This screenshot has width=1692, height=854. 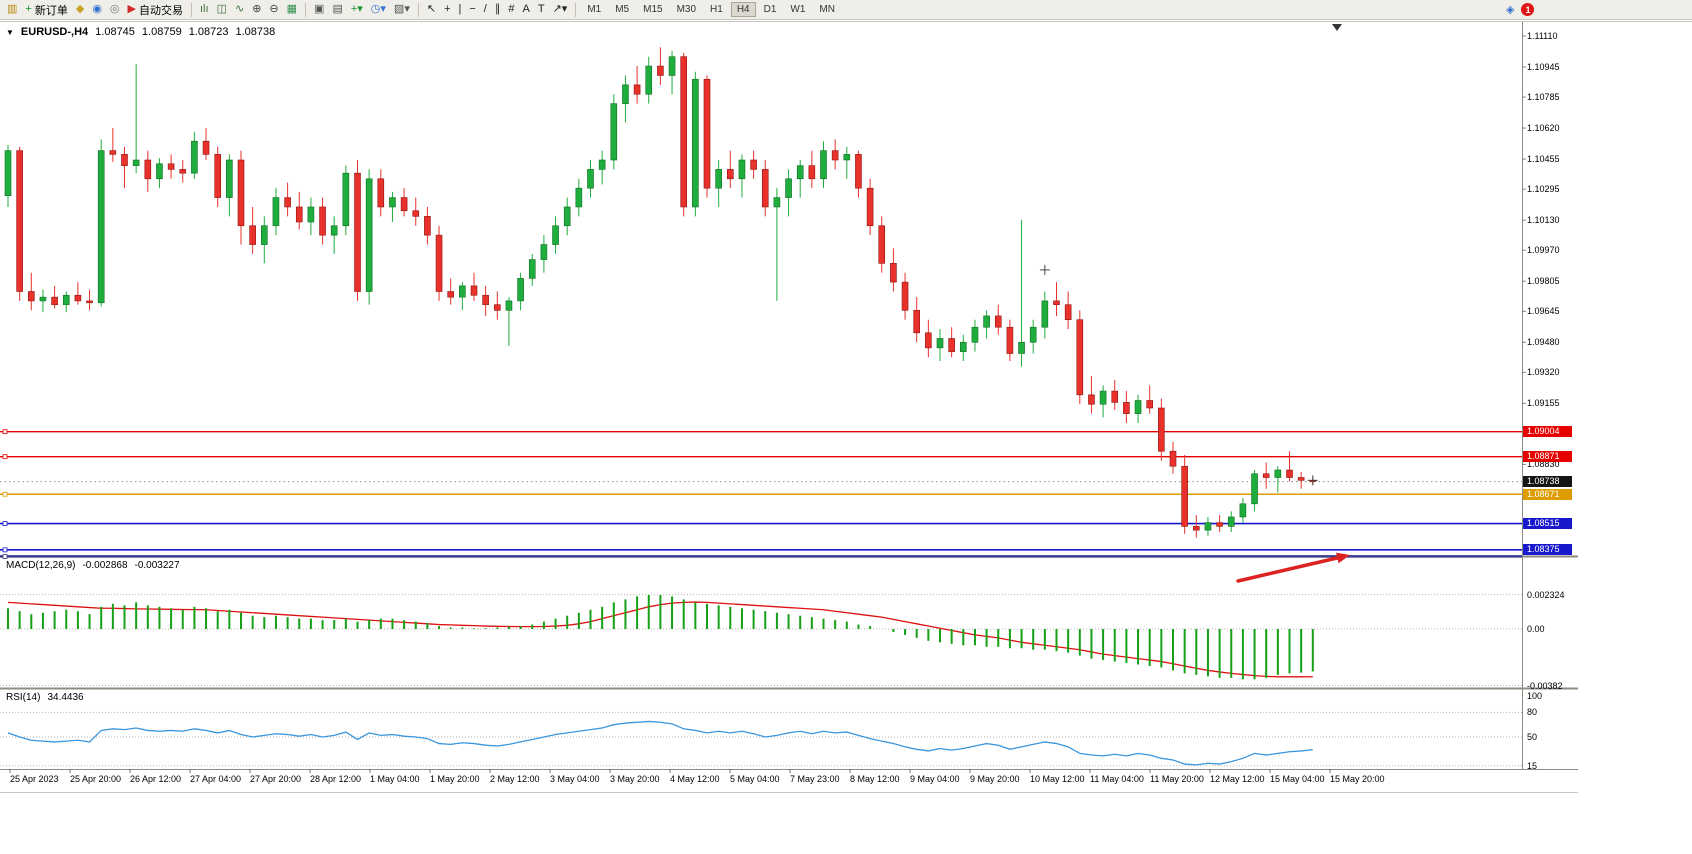 I want to click on period-dropdown: ◷▾, so click(x=378, y=9).